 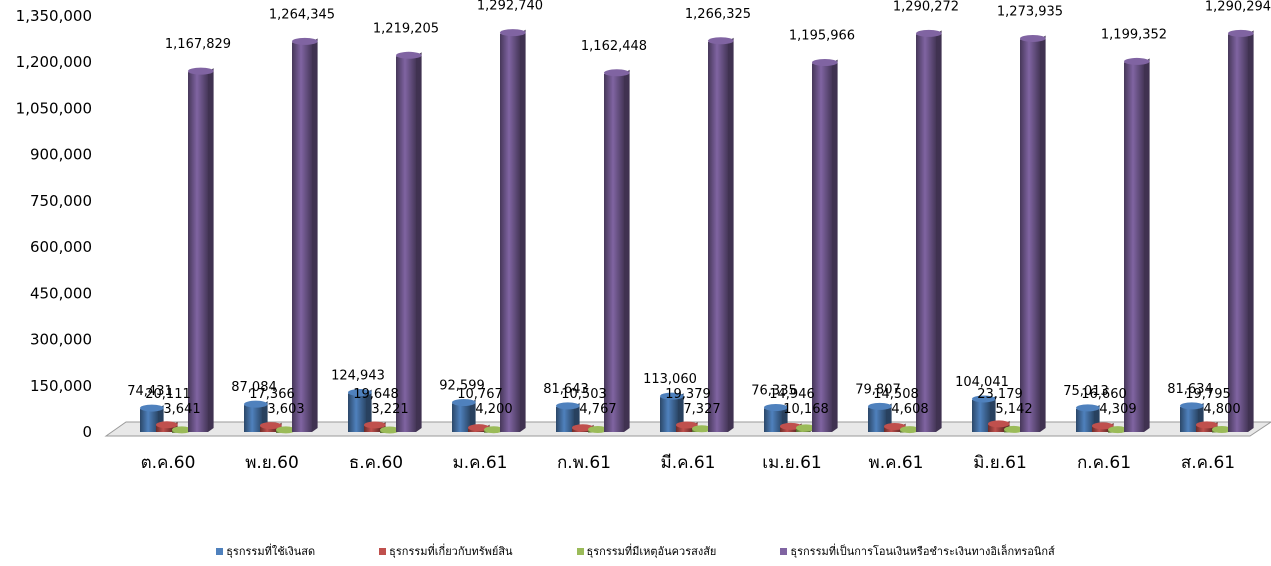 What do you see at coordinates (358, 375) in the screenshot?
I see `data-label: 124,943` at bounding box center [358, 375].